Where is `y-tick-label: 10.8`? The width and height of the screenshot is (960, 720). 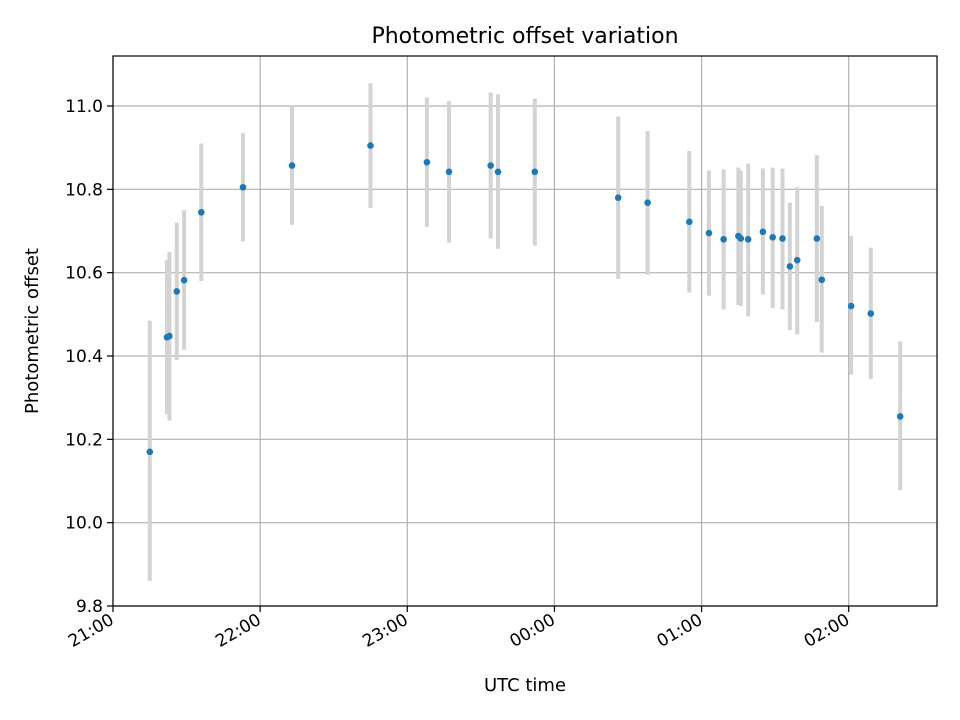 y-tick-label: 10.8 is located at coordinates (84, 190).